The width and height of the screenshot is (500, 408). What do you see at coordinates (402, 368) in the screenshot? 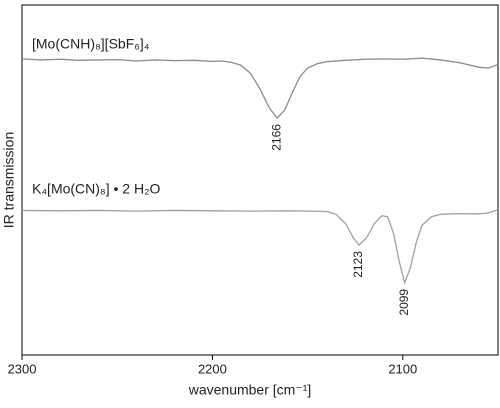
I see `x-tick-label: 2100` at bounding box center [402, 368].